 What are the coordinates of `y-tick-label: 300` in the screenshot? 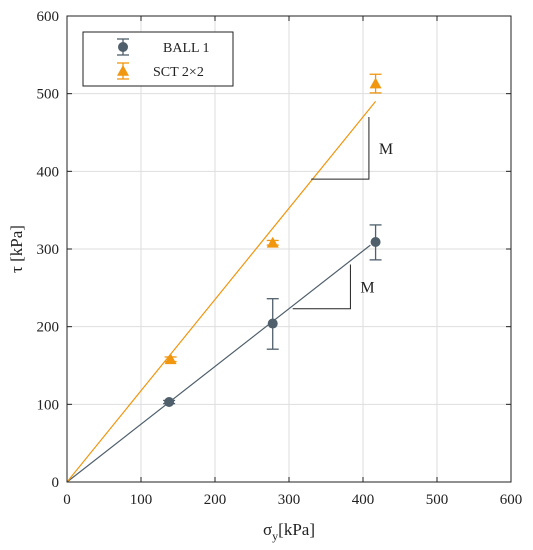 It's located at (48, 250).